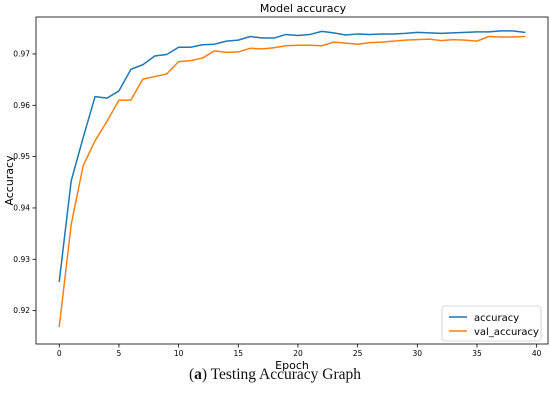 This screenshot has width=550, height=414. What do you see at coordinates (9, 180) in the screenshot?
I see `y-axis-label: Accuracy` at bounding box center [9, 180].